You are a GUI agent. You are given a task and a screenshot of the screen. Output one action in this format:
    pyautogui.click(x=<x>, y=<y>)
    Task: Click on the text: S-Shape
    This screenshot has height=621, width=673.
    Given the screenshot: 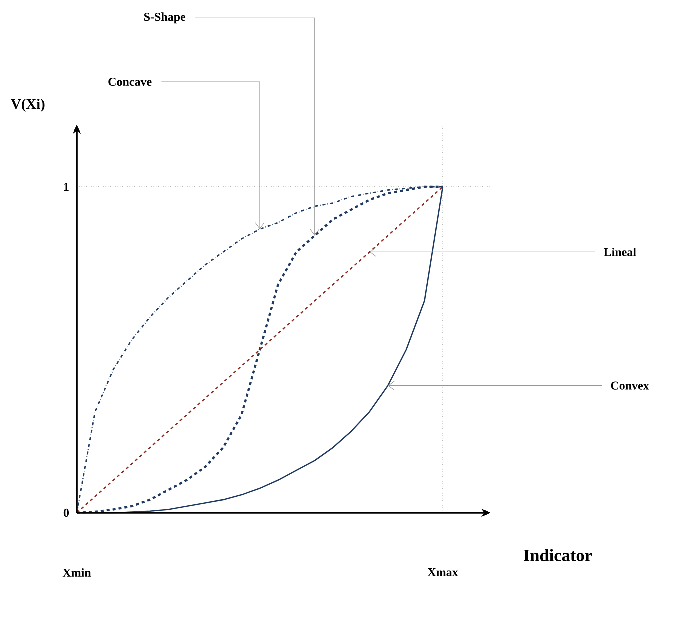 What is the action you would take?
    pyautogui.click(x=165, y=18)
    